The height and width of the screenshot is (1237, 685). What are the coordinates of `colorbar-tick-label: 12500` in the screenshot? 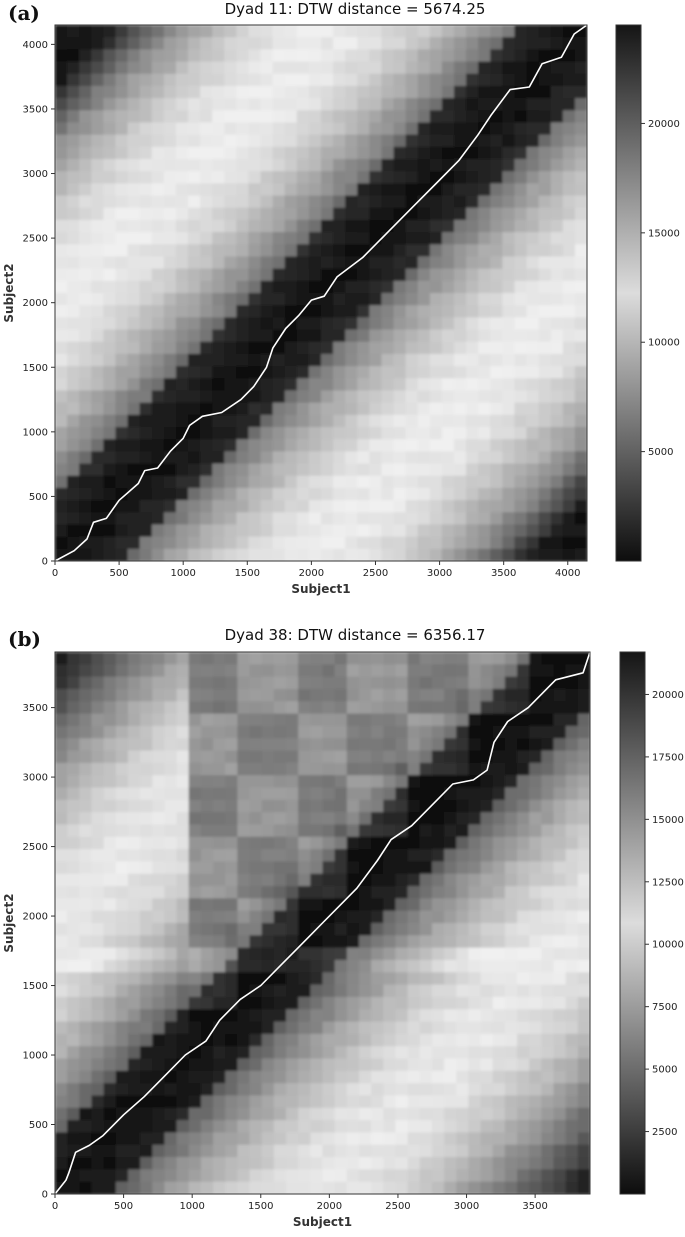 It's located at (668, 882).